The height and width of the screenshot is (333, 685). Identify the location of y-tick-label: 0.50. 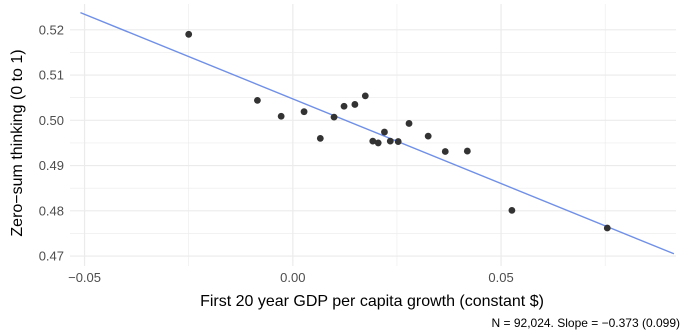
(51, 120).